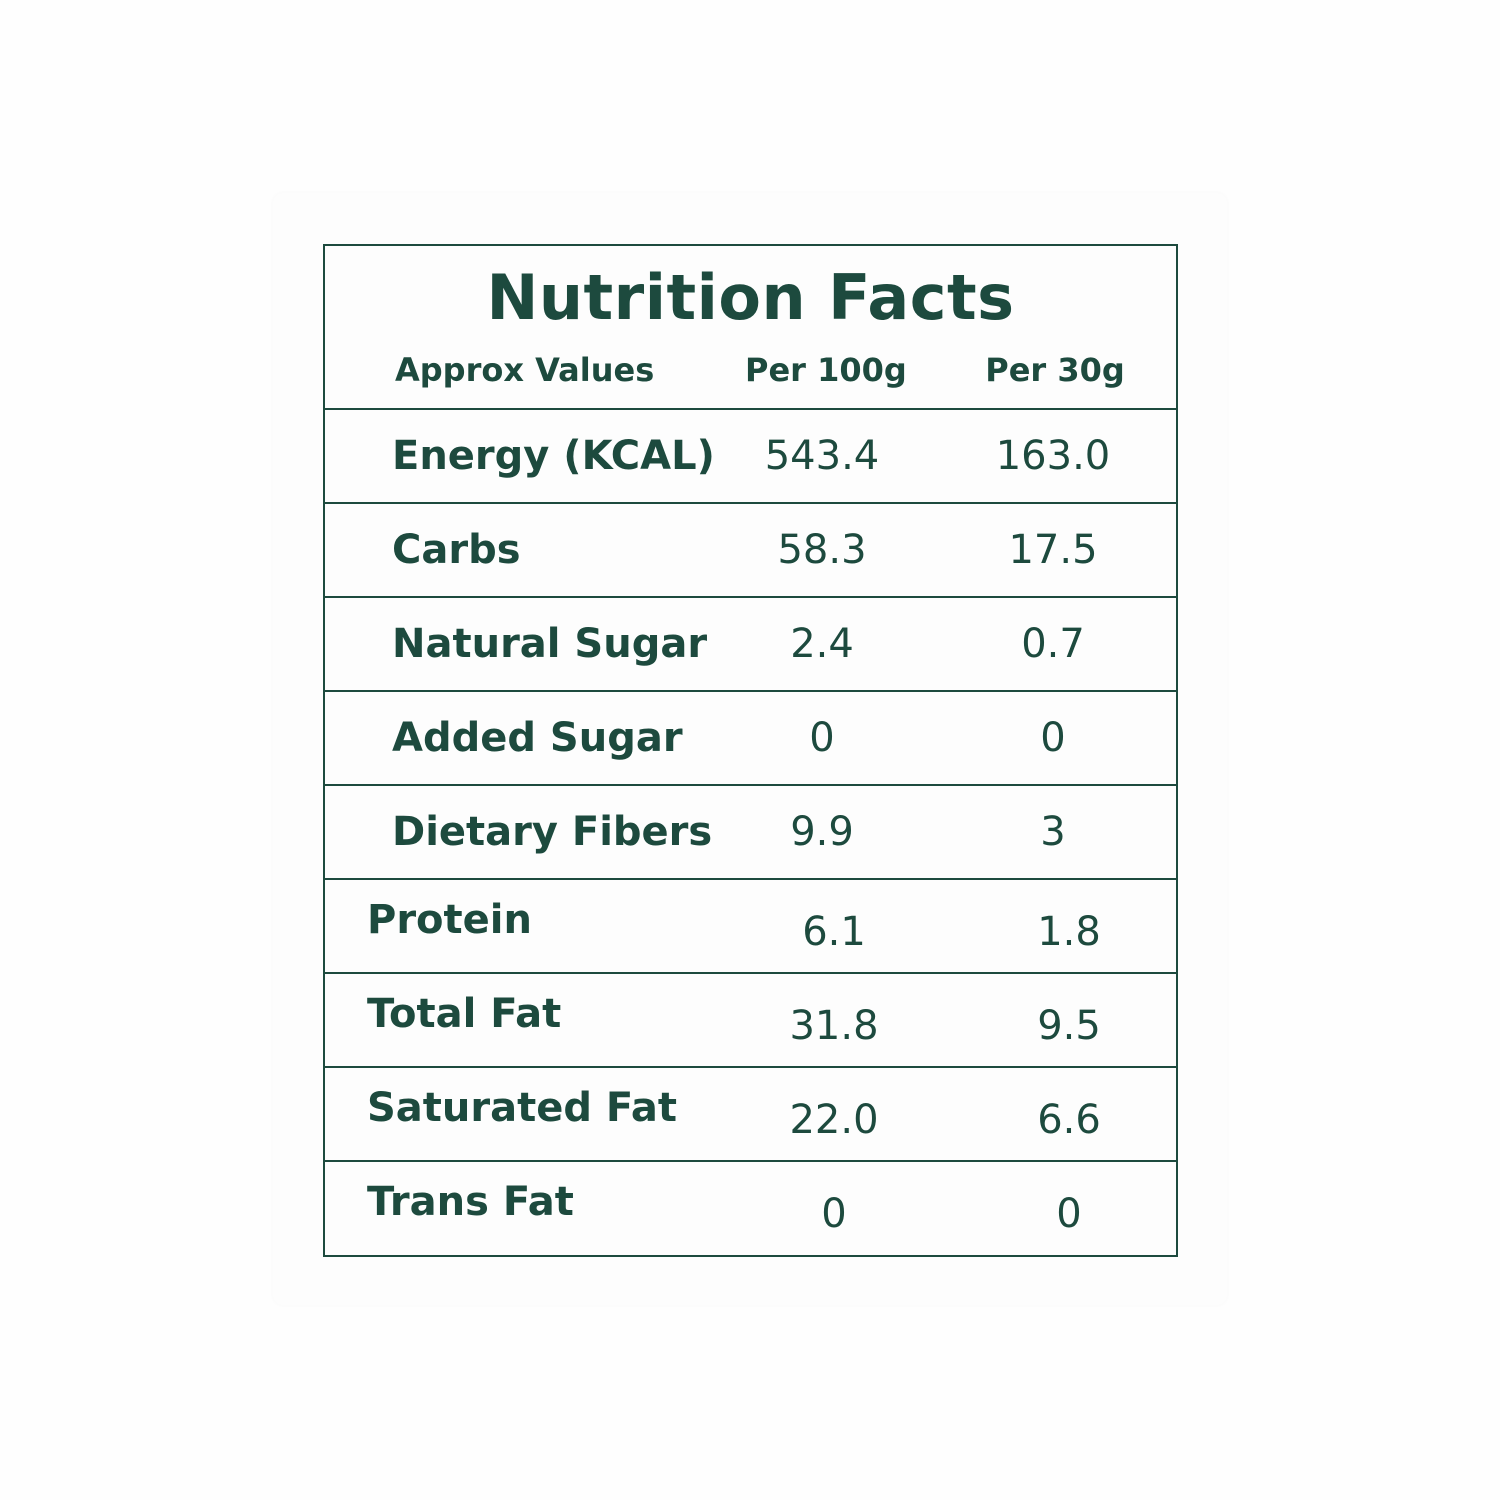 Image resolution: width=1500 pixels, height=1500 pixels. I want to click on table-row-added-sugar: Added Sugar 0 0, so click(750, 739).